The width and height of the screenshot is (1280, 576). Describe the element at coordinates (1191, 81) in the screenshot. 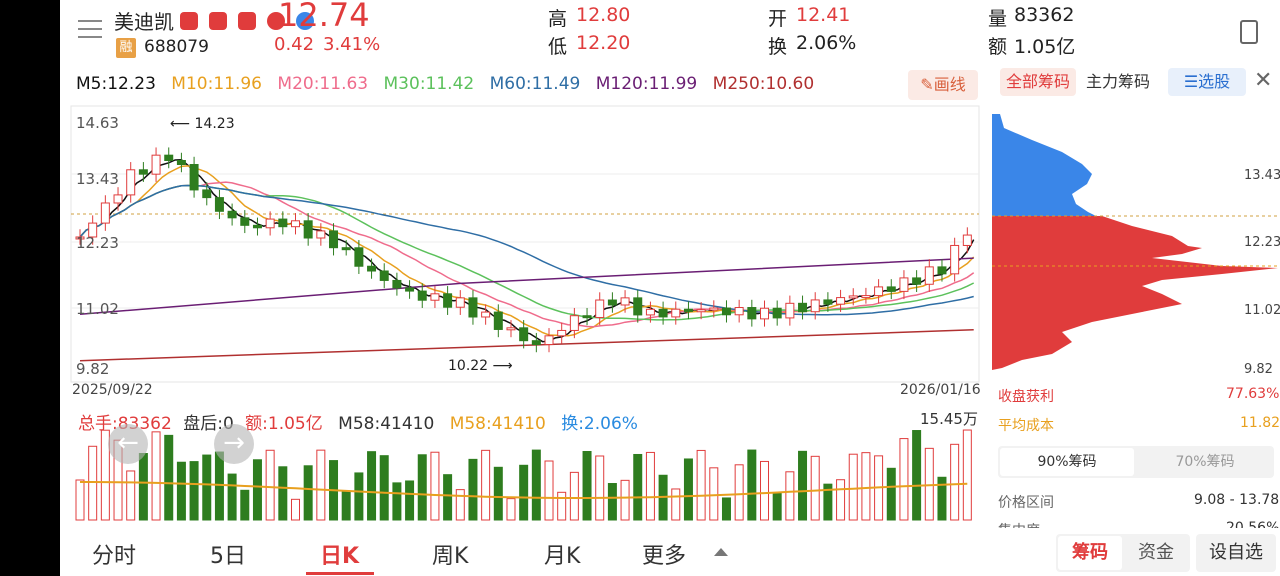

I see `list-icon: ☰` at that location.